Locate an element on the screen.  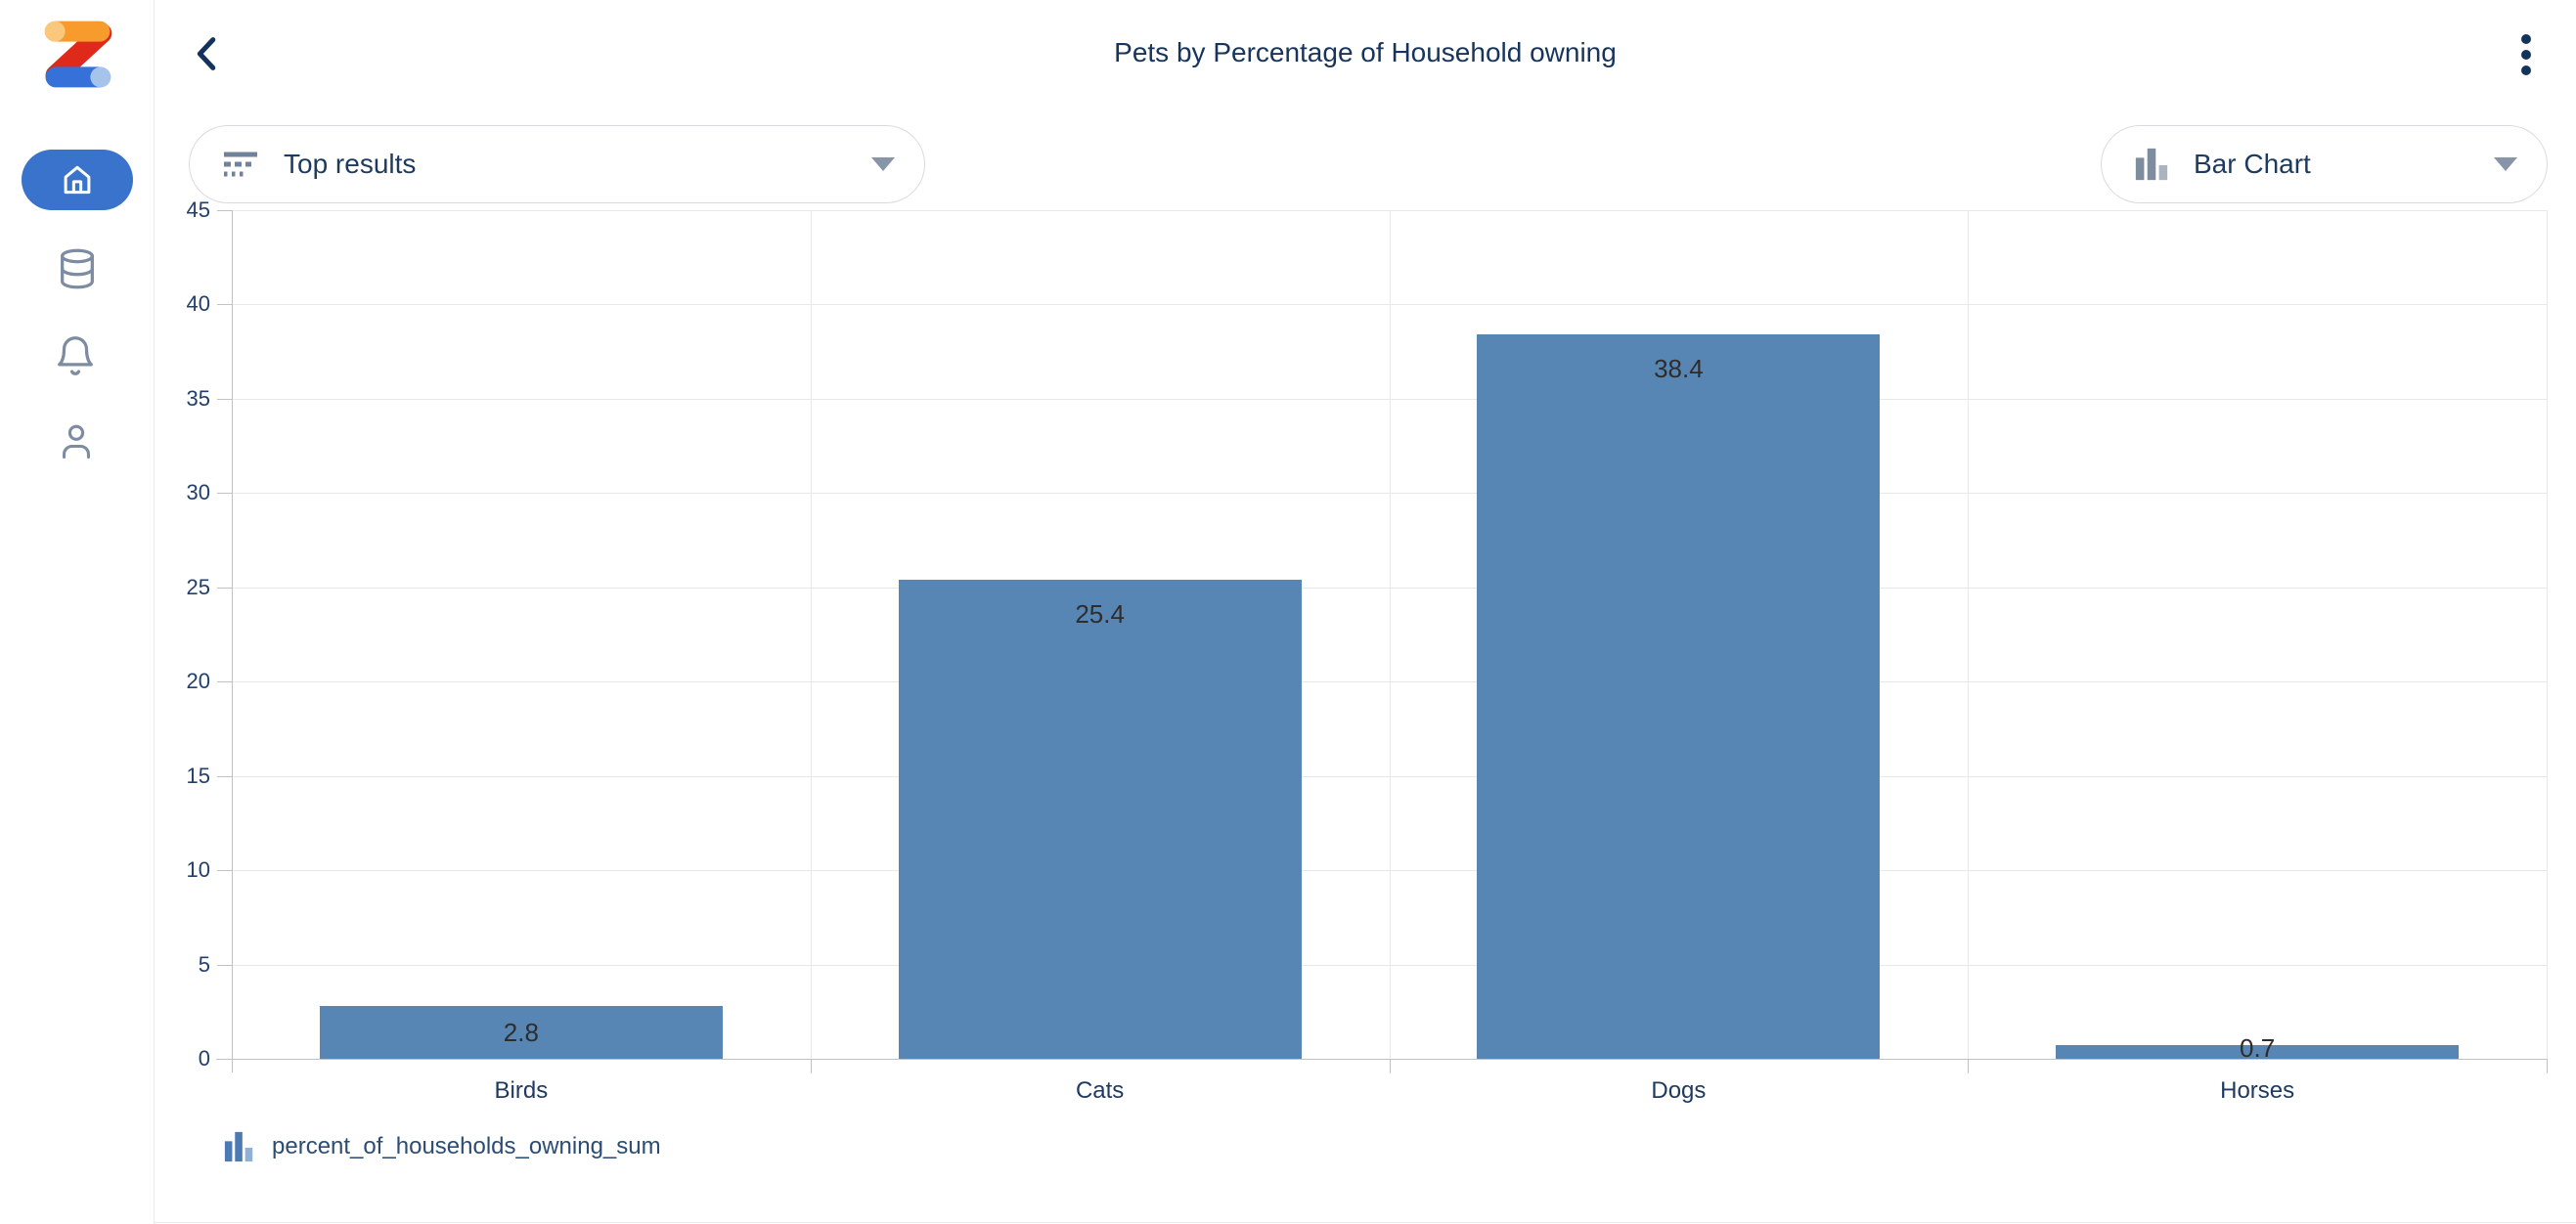
sidebar-item-notifications is located at coordinates (75, 355).